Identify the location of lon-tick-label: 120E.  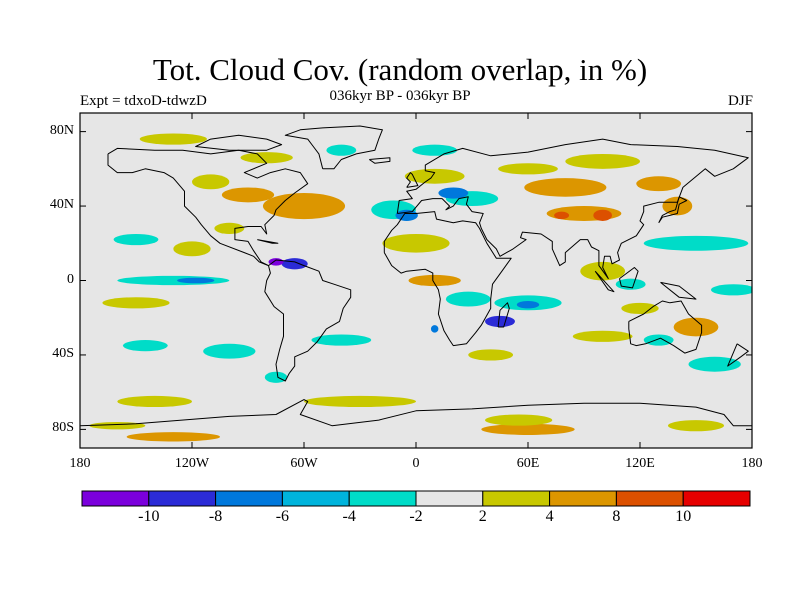
(640, 463).